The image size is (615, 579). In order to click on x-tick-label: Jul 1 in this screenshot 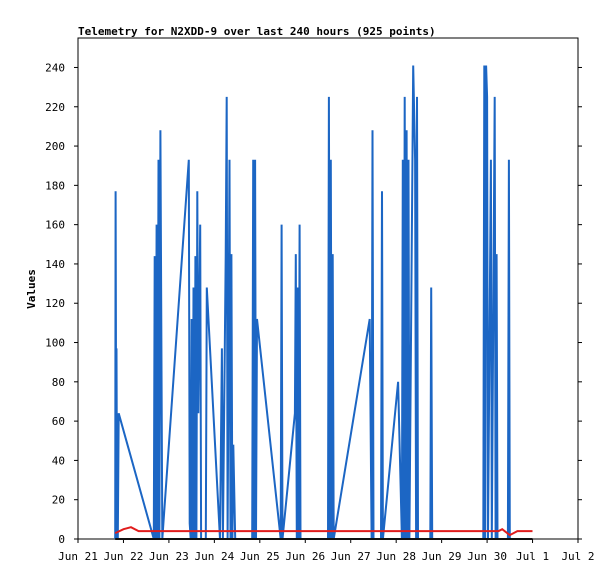, I will do `click(532, 556)`.